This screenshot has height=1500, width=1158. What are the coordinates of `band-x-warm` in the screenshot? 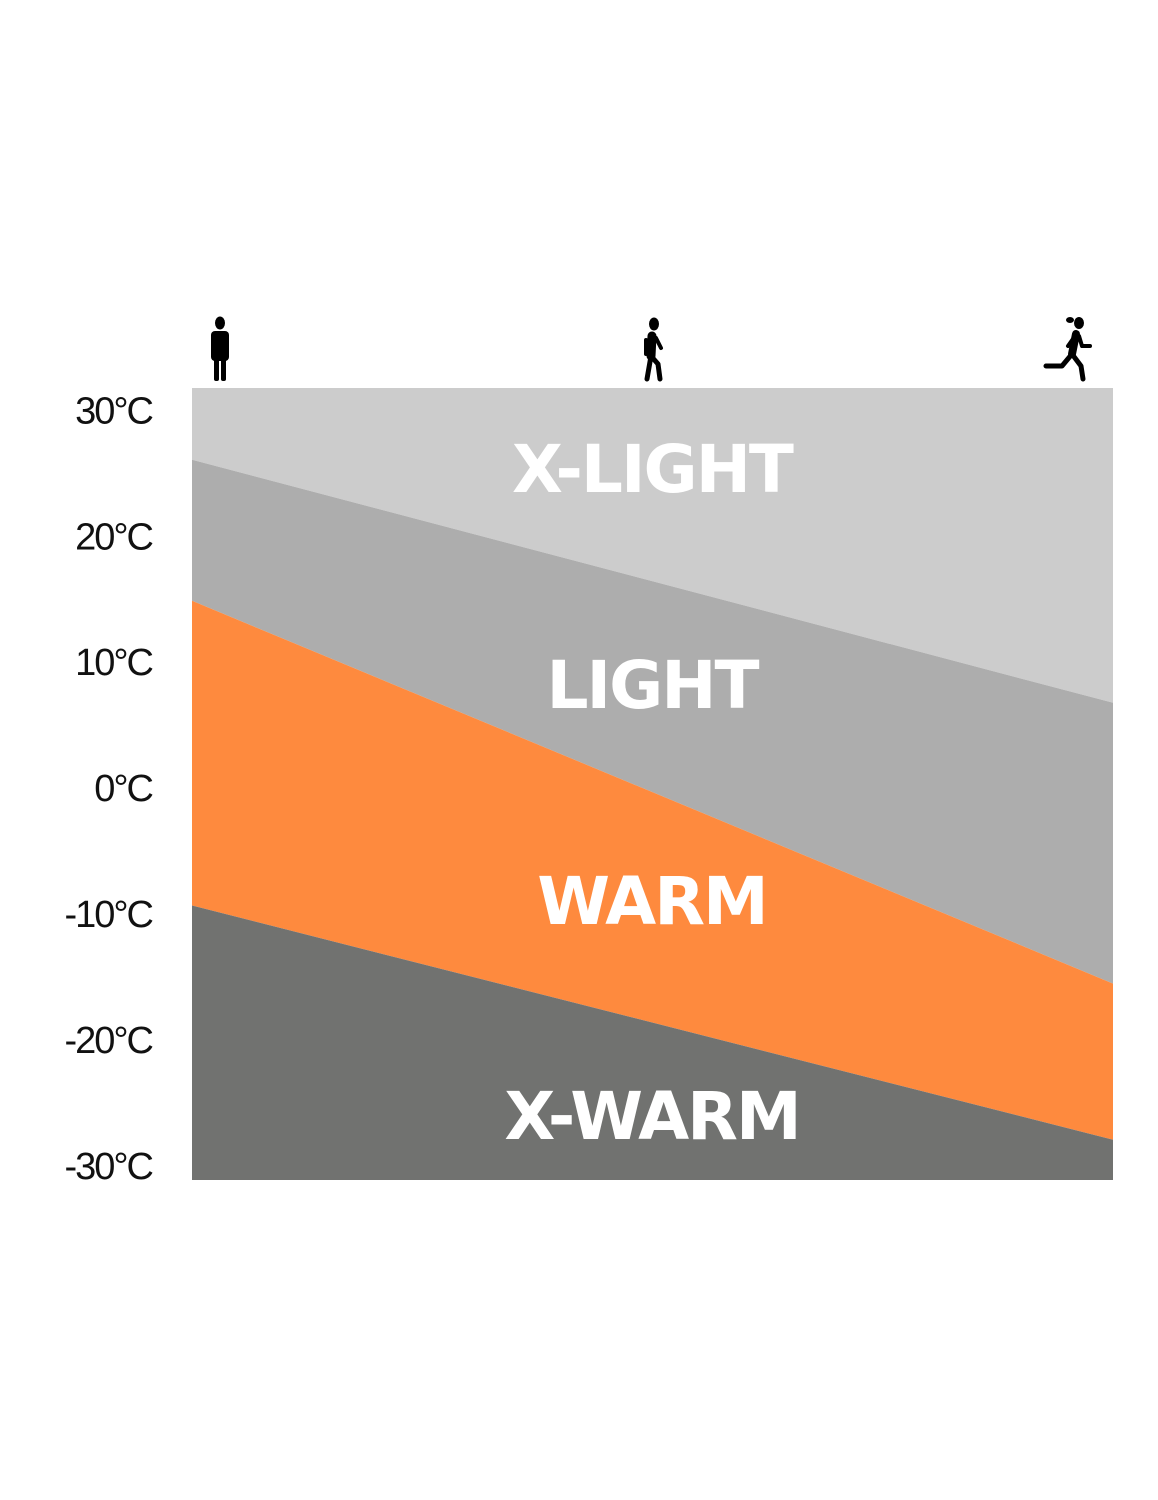 It's located at (652, 1042).